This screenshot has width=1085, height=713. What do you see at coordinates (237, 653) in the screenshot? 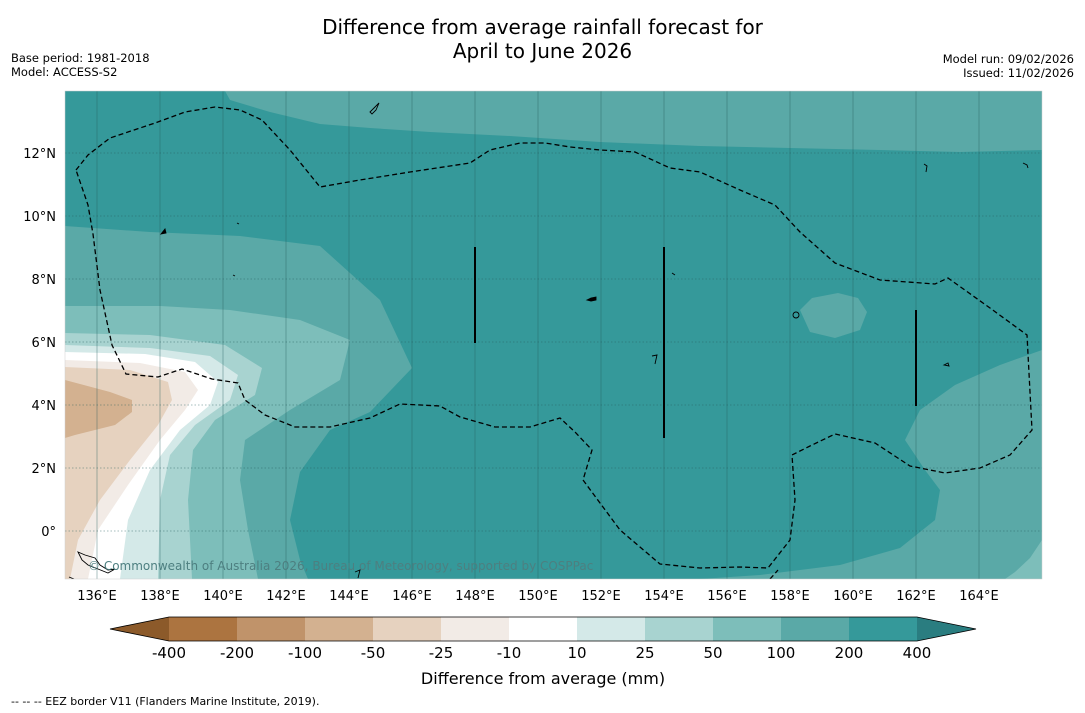
I see `colorbar-tick: -200` at bounding box center [237, 653].